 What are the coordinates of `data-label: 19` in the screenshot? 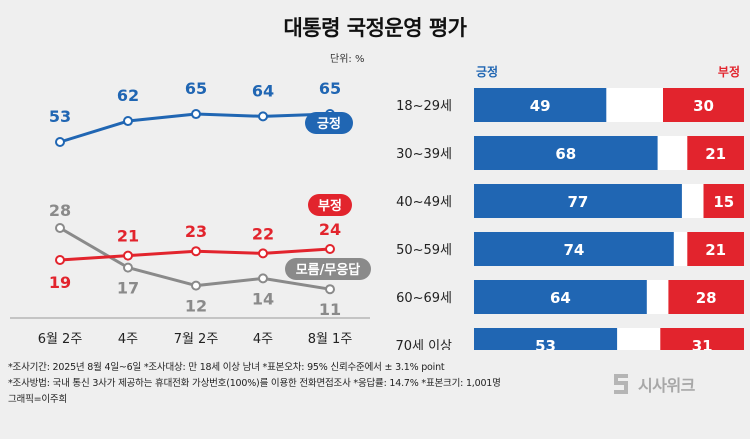 It's located at (60, 282).